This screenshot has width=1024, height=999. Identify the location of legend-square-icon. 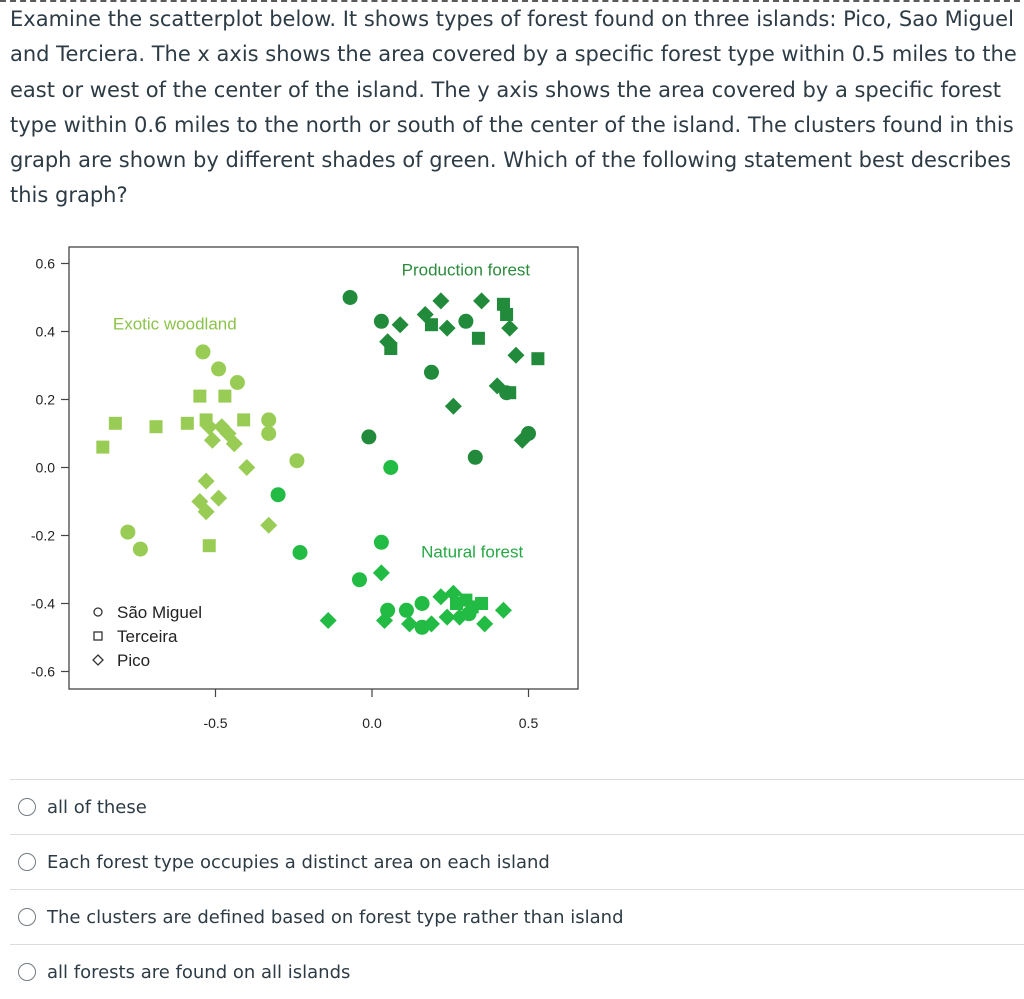
(98, 636).